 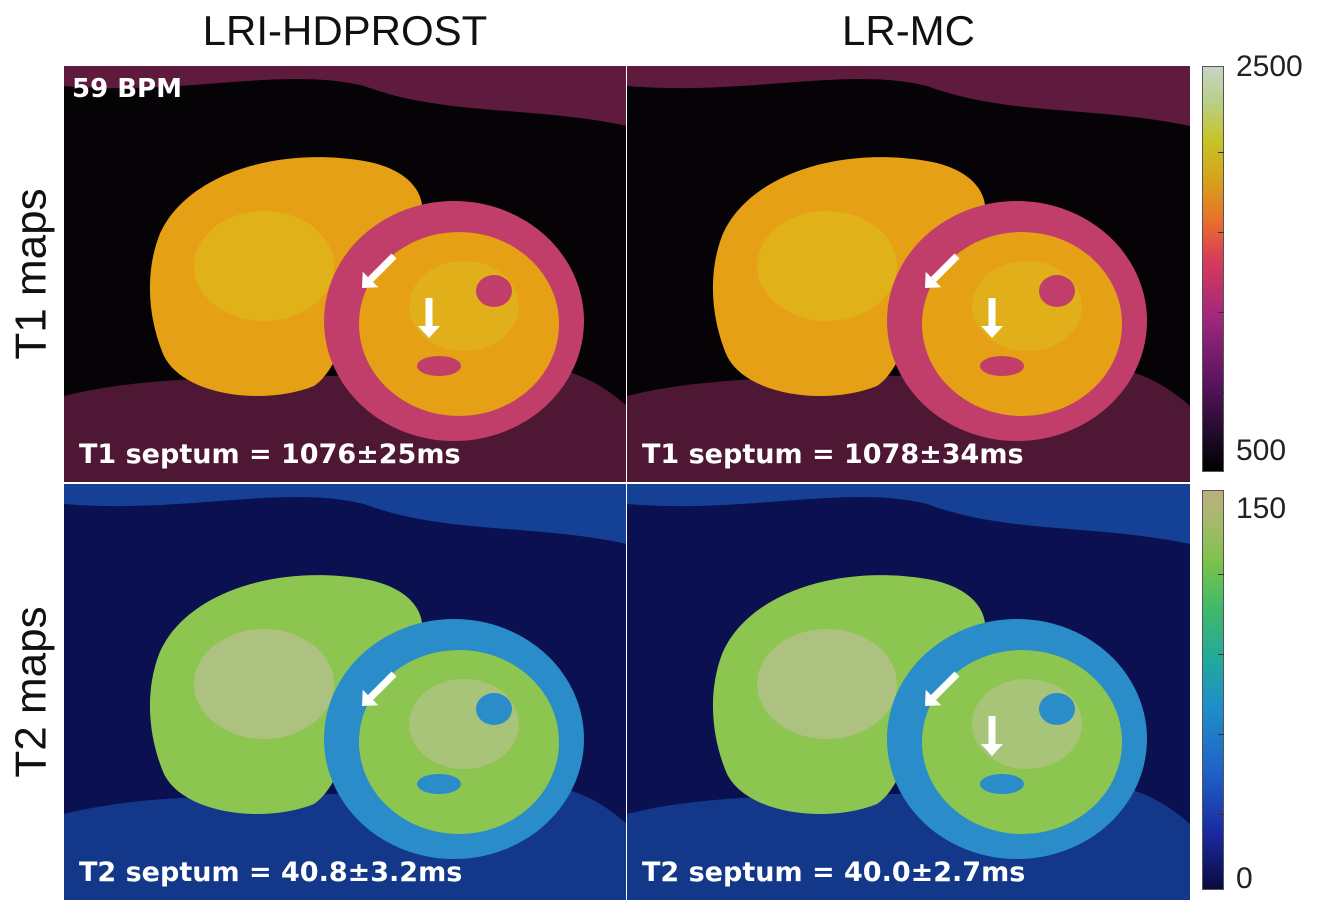 I want to click on septum-measurement: T1 septum = 1076±25ms, so click(x=270, y=454).